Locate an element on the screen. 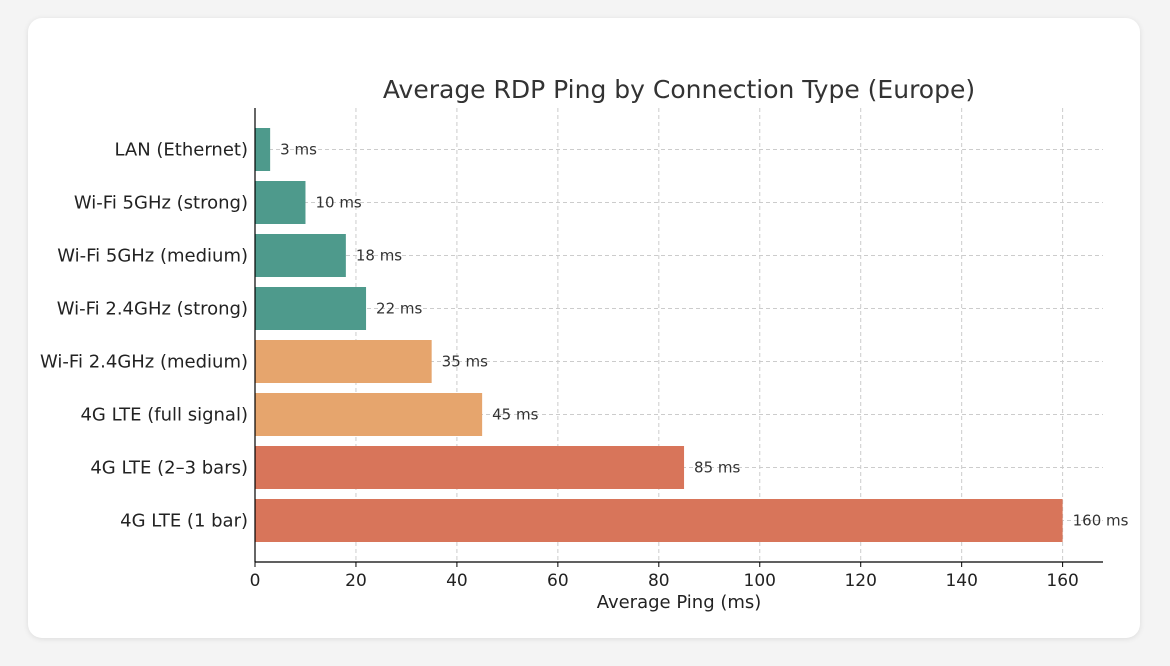  value-label: 45 ms is located at coordinates (515, 415).